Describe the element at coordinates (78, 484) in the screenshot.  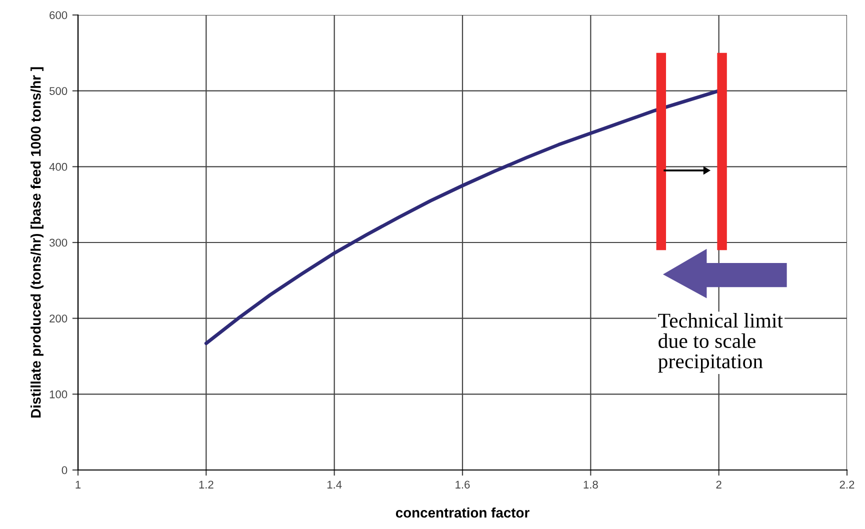
I see `x-tick-label: 1` at that location.